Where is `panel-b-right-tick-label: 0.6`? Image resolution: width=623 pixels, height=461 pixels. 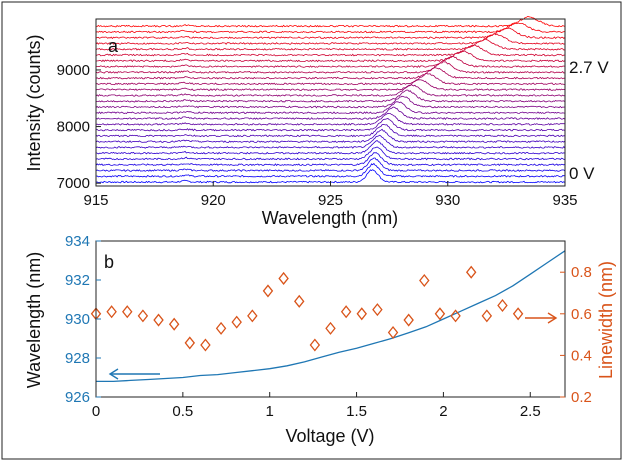
panel-b-right-tick-label: 0.6 is located at coordinates (581, 314).